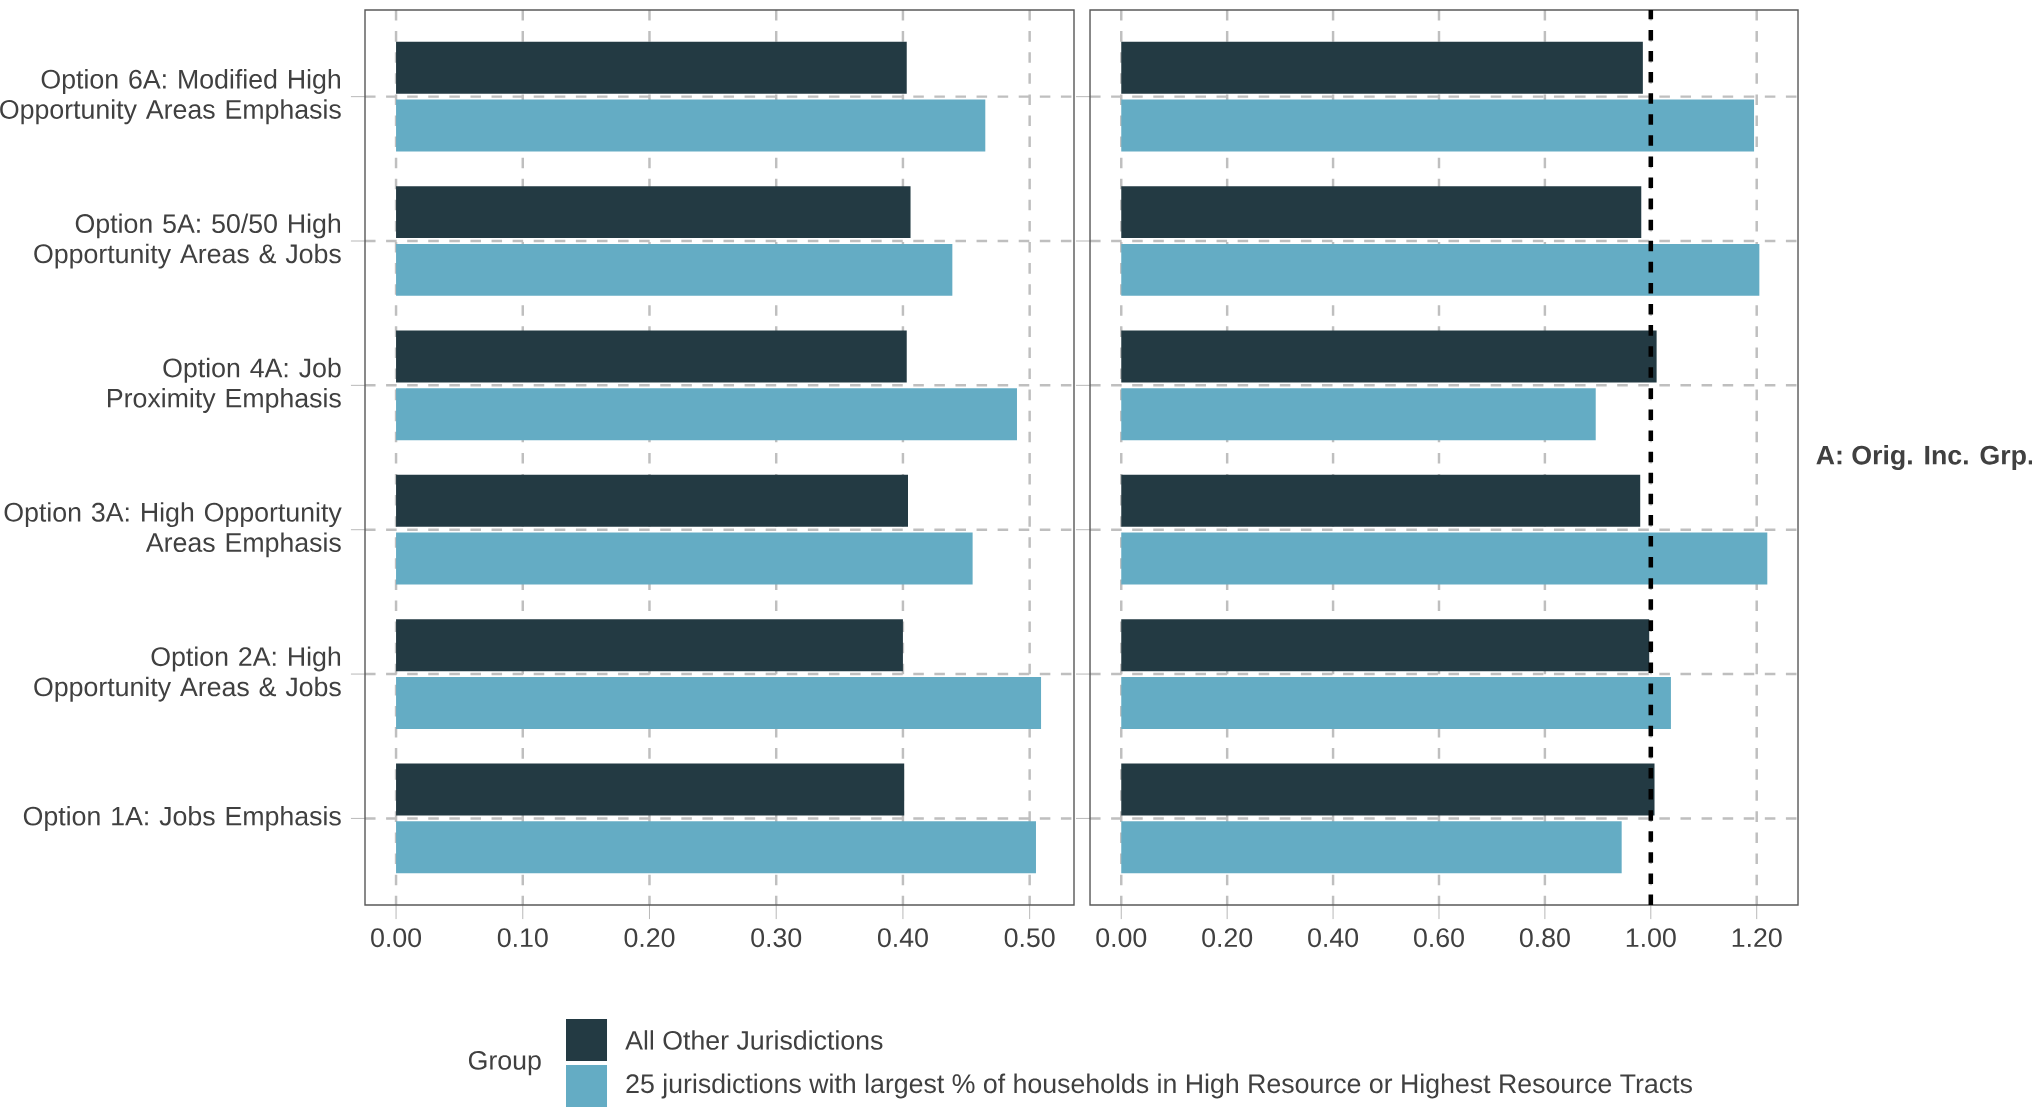 This screenshot has height=1107, width=2032. I want to click on x-tick-label: 0.30, so click(776, 938).